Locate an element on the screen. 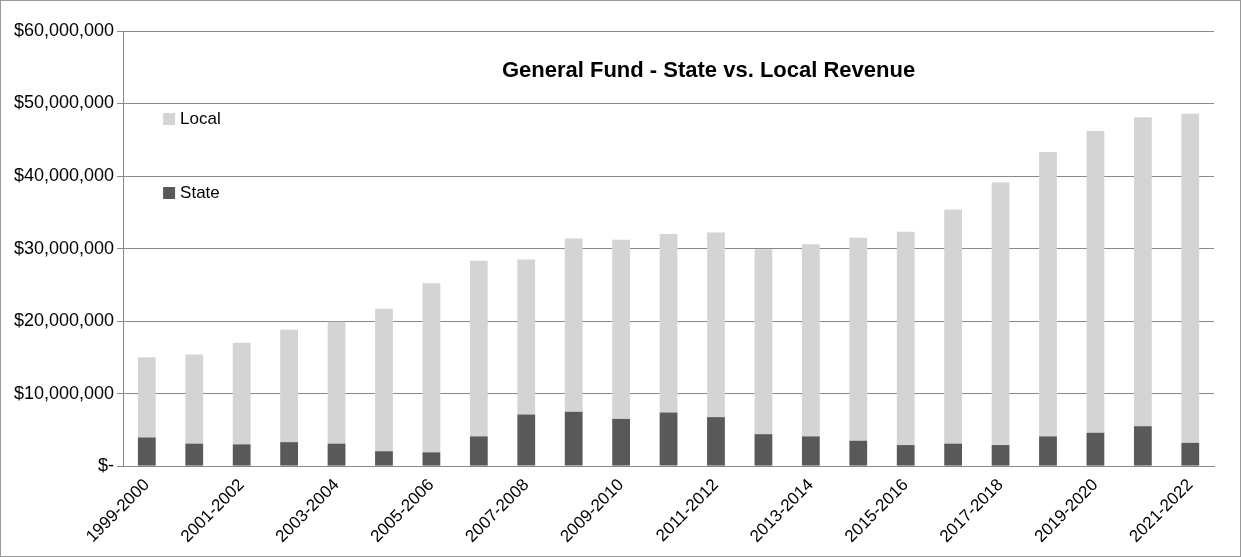  y-tick-label: $- is located at coordinates (106, 465).